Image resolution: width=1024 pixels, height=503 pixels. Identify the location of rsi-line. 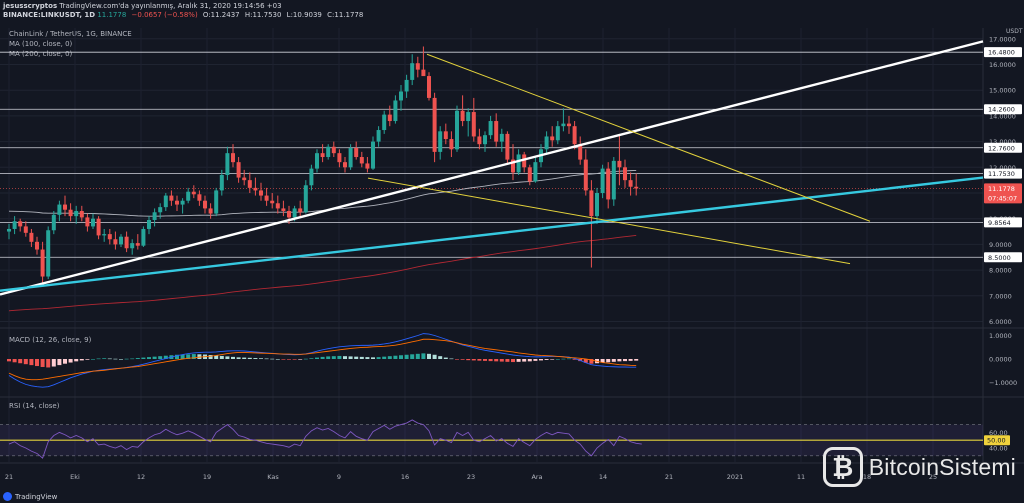
(325, 439).